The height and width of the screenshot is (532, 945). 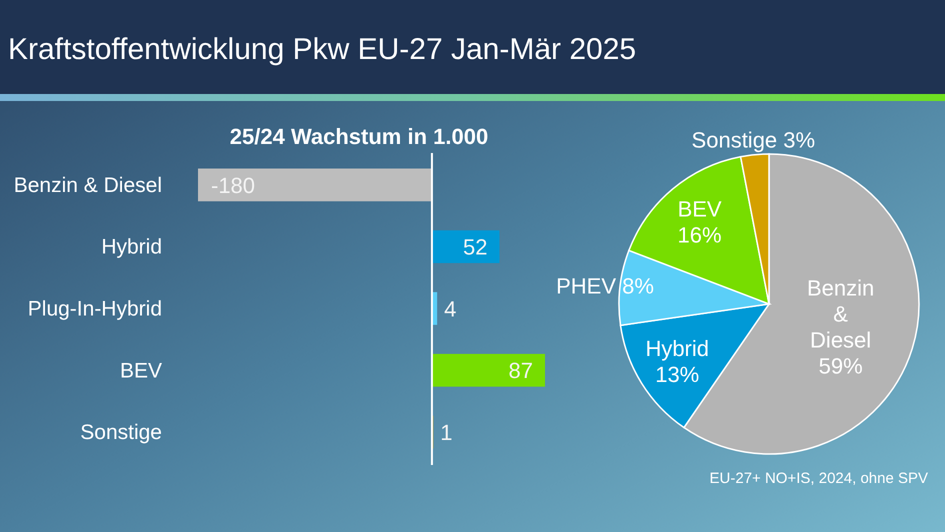 I want to click on chart-subtitle: 25/24 Wachstum in 1.000, so click(x=359, y=136).